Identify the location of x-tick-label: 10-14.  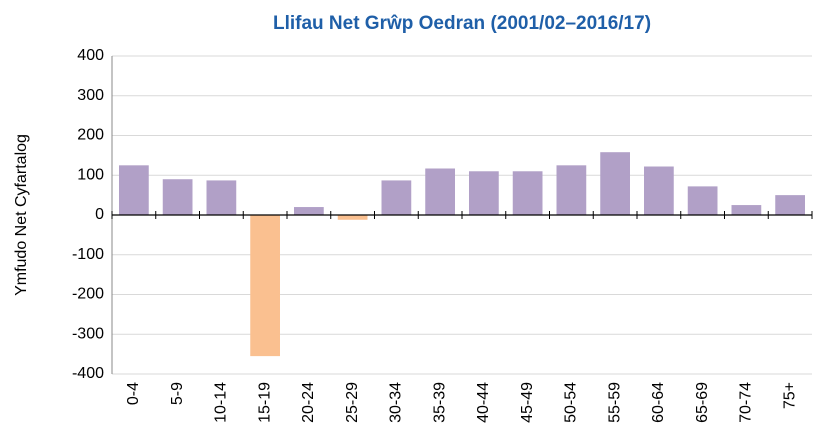
(221, 402).